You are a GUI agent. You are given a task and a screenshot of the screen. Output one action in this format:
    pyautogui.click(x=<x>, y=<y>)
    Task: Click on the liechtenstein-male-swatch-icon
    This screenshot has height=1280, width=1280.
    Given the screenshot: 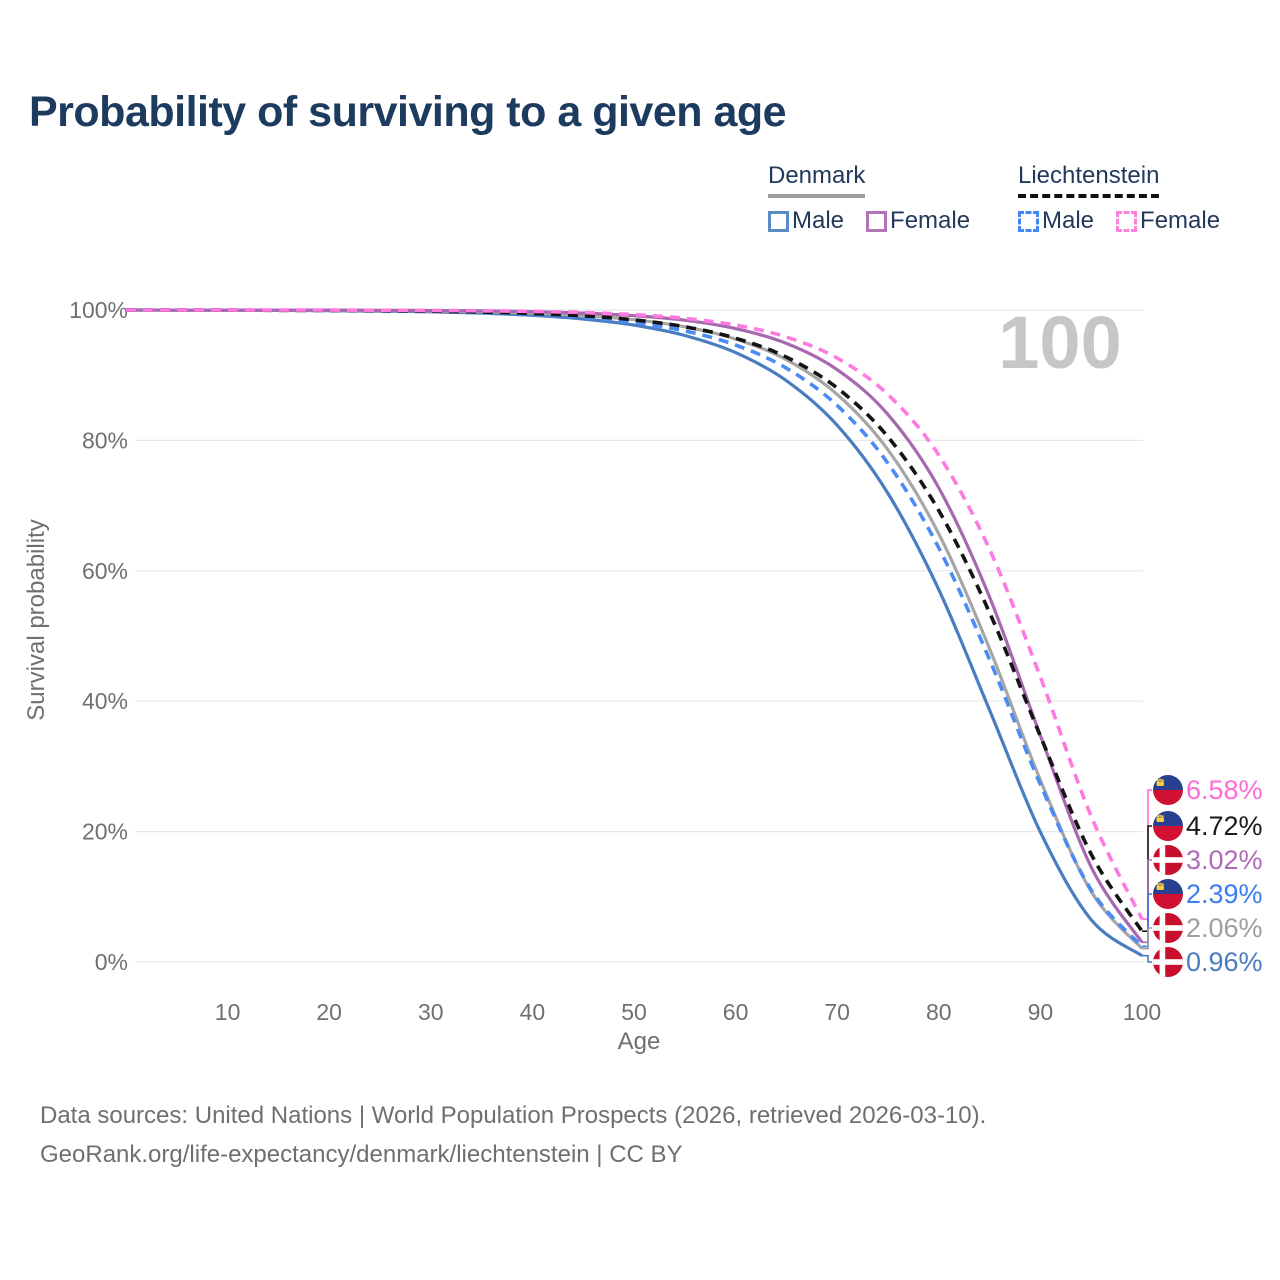 What is the action you would take?
    pyautogui.click(x=1028, y=221)
    